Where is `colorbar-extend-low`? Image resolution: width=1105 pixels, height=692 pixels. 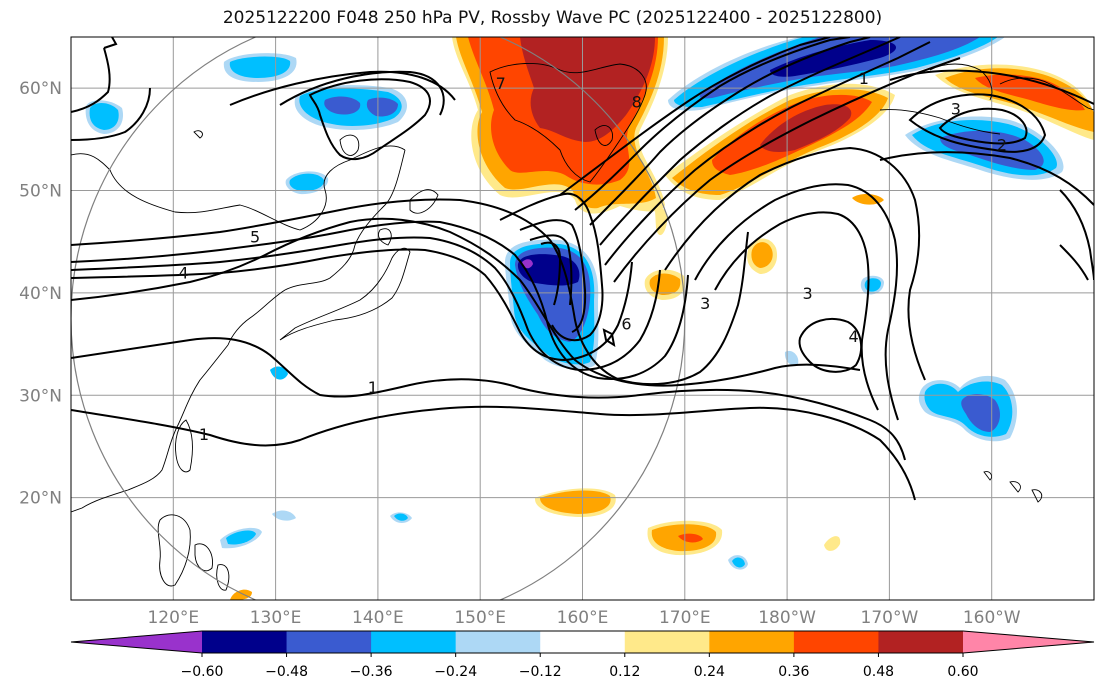 colorbar-extend-low is located at coordinates (136, 642).